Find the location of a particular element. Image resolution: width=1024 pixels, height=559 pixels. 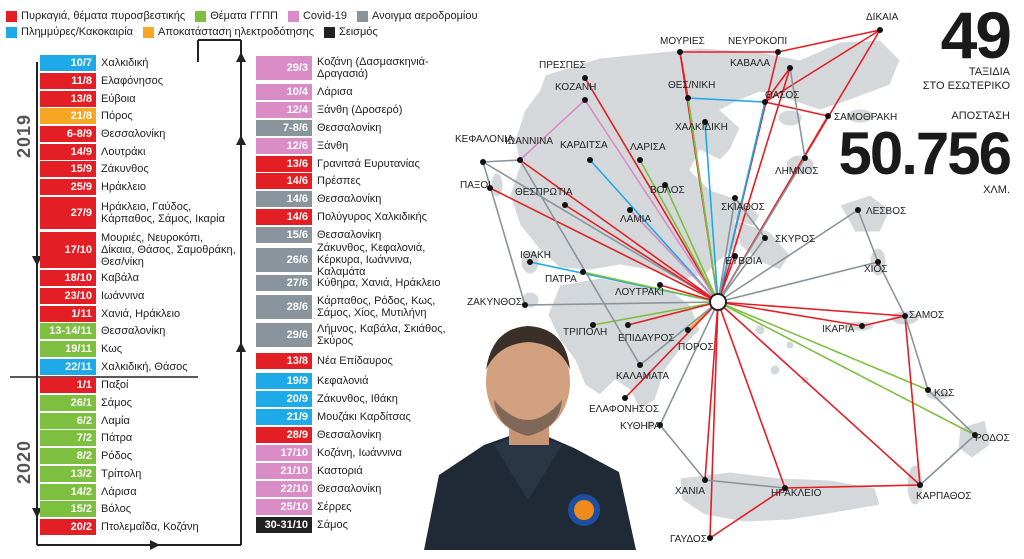

timeline-date: 13/2 is located at coordinates (68, 474).